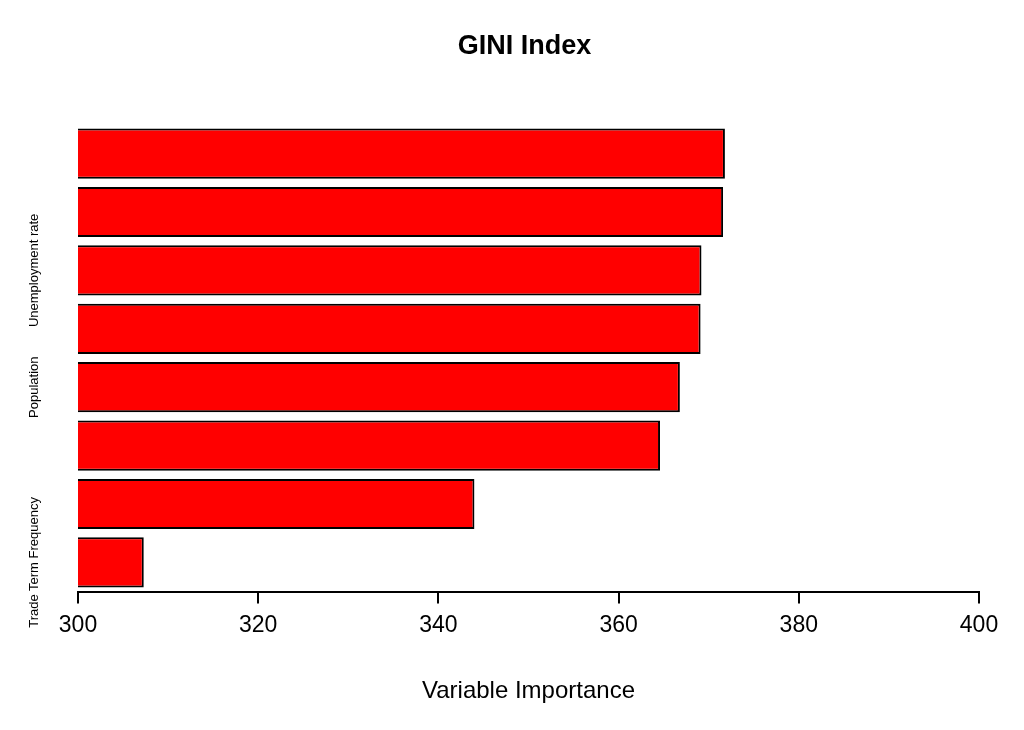 This screenshot has height=730, width=1024. I want to click on x-axis-title: Variable Importance, so click(528, 690).